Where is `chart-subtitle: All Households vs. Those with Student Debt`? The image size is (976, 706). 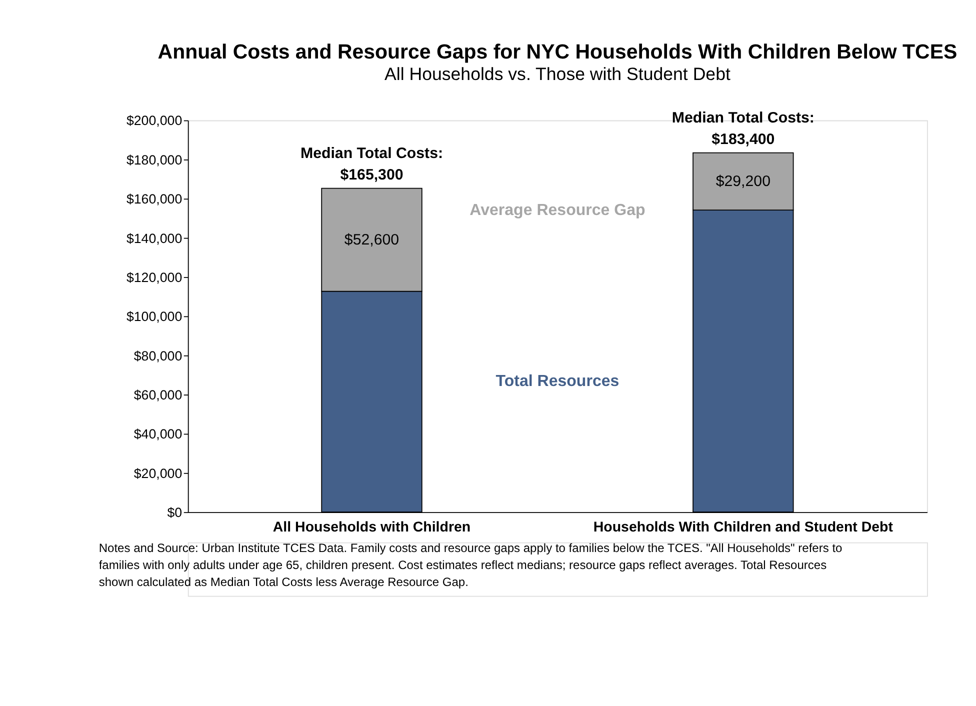
chart-subtitle: All Households vs. Those with Student Debt is located at coordinates (557, 74).